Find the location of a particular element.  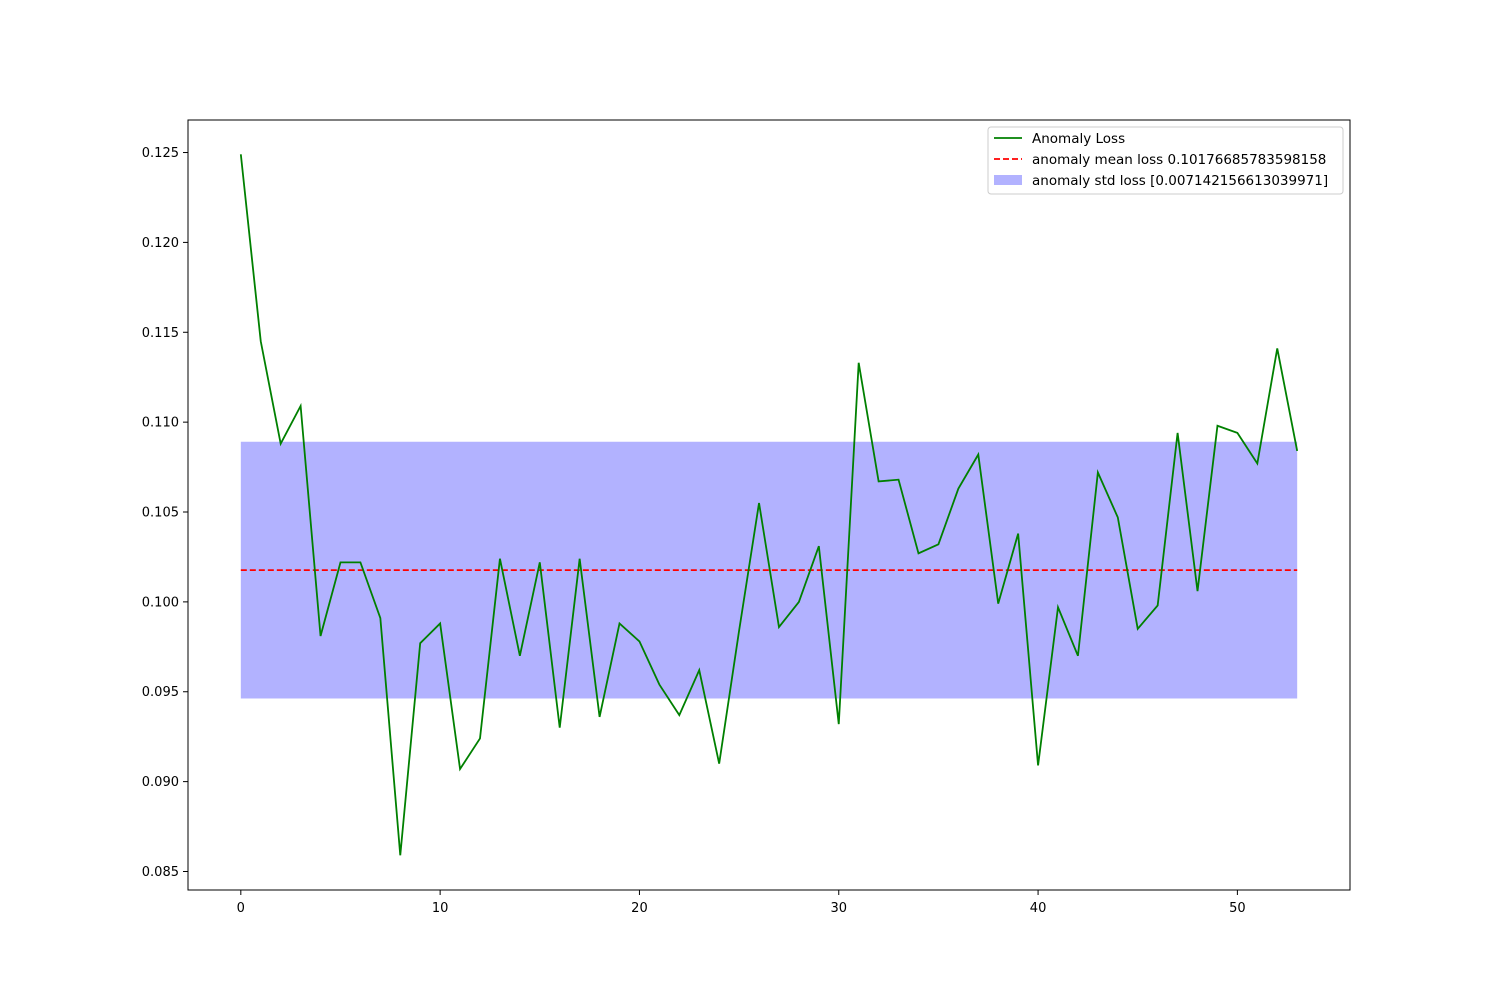

y-tick-label: 0.105 is located at coordinates (160, 513).